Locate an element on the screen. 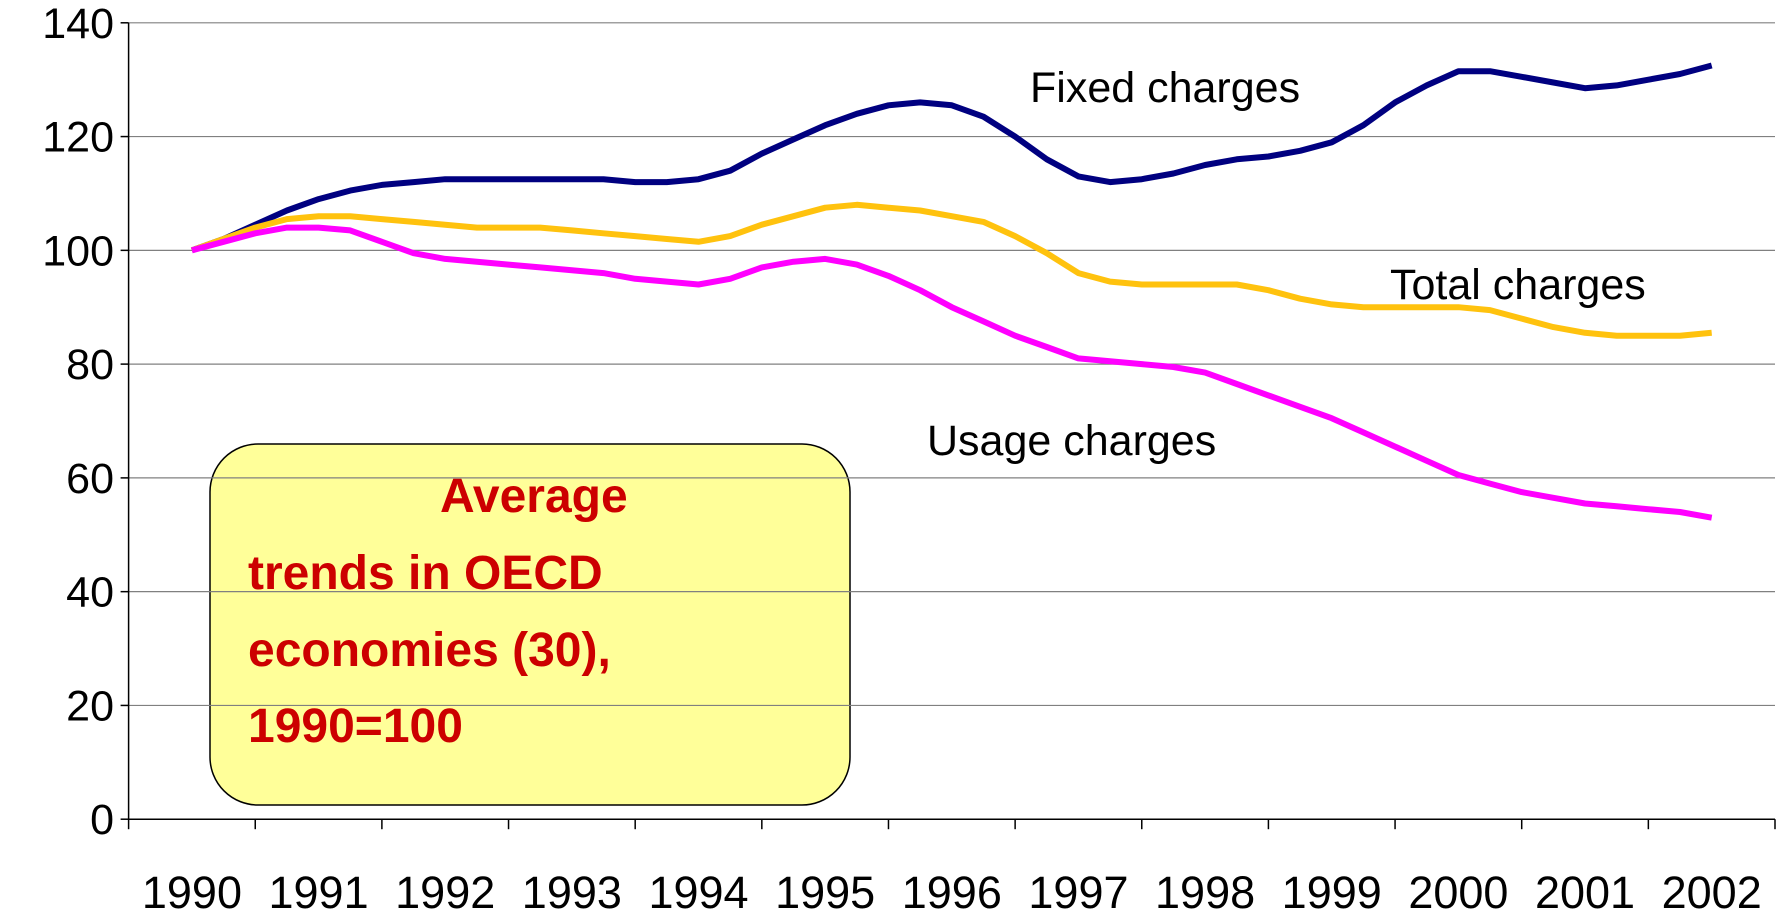  x-tick-label: 1991 is located at coordinates (319, 891).